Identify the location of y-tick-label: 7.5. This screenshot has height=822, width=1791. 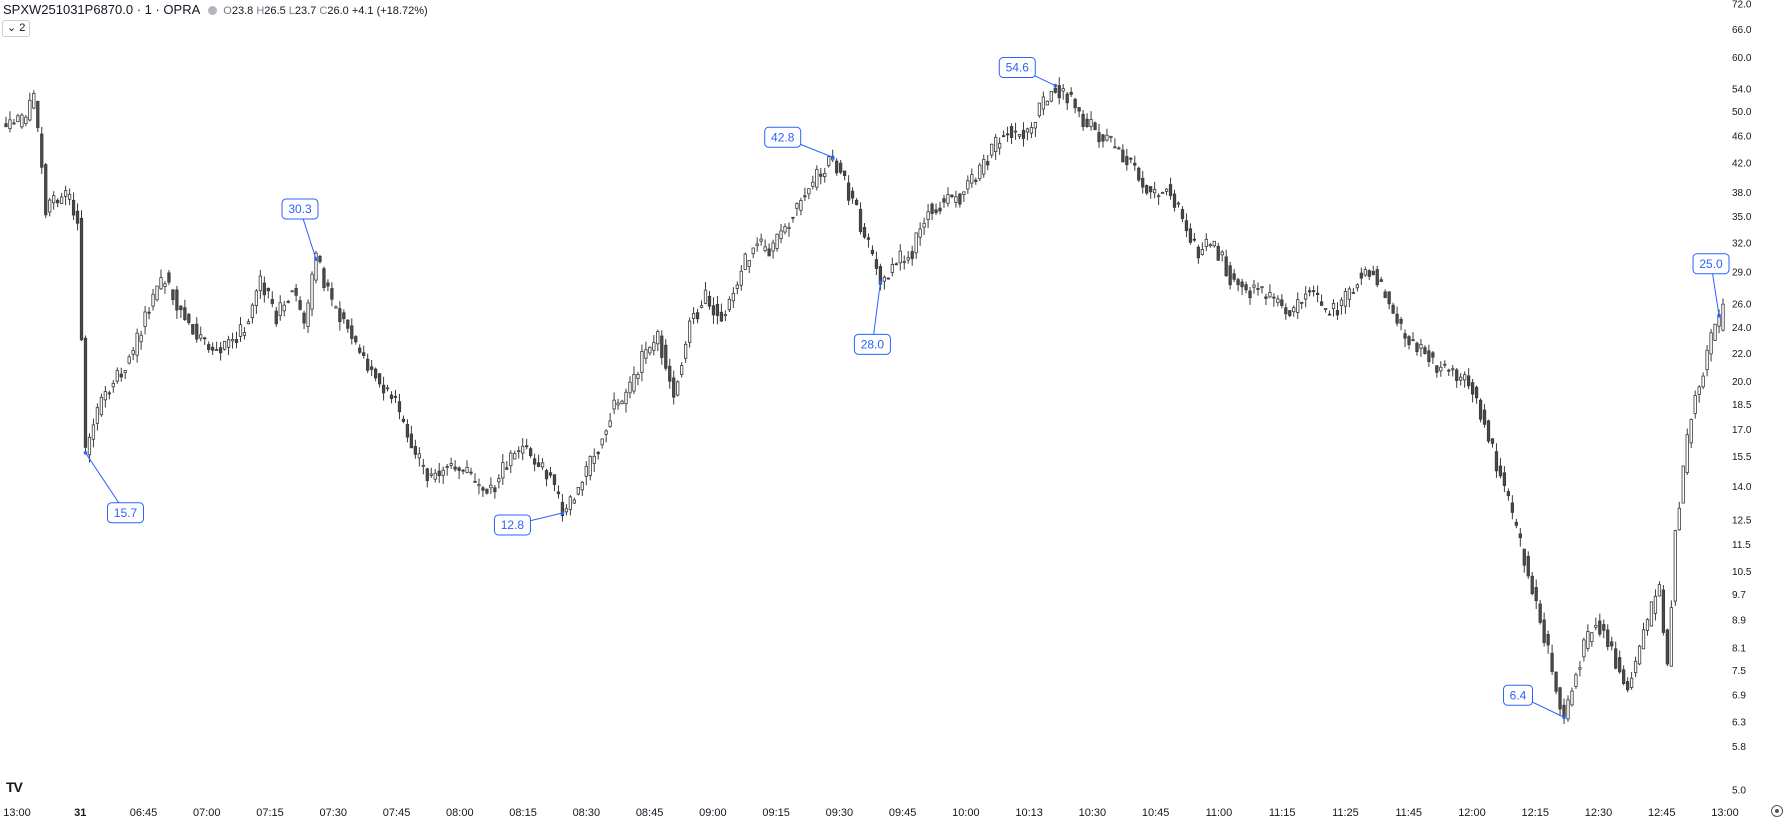
(1739, 671).